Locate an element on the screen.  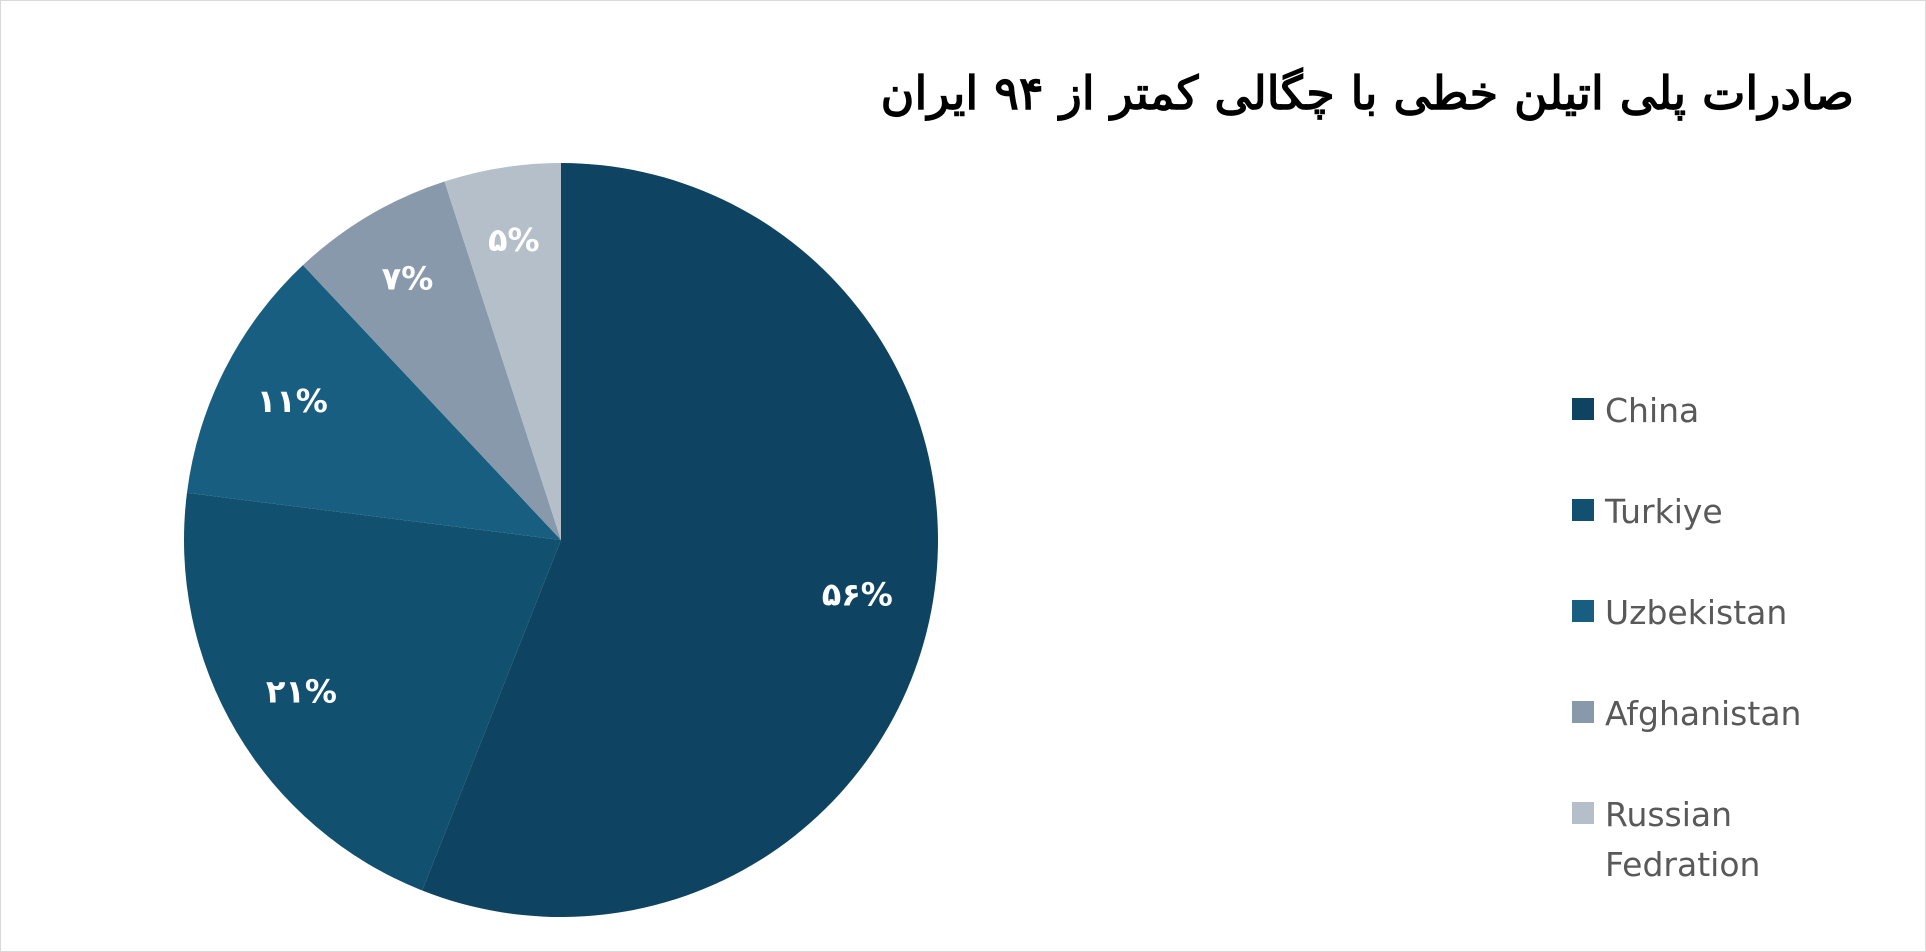
legend-item: Uzbekistan is located at coordinates (1718, 613).